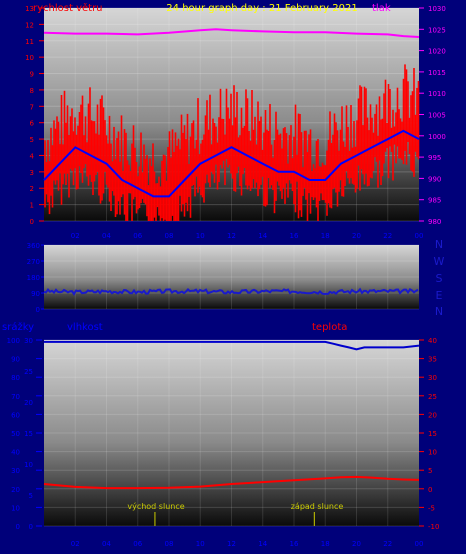  Describe the element at coordinates (29, 25) in the screenshot. I see `wind-y-tick: 12` at that location.